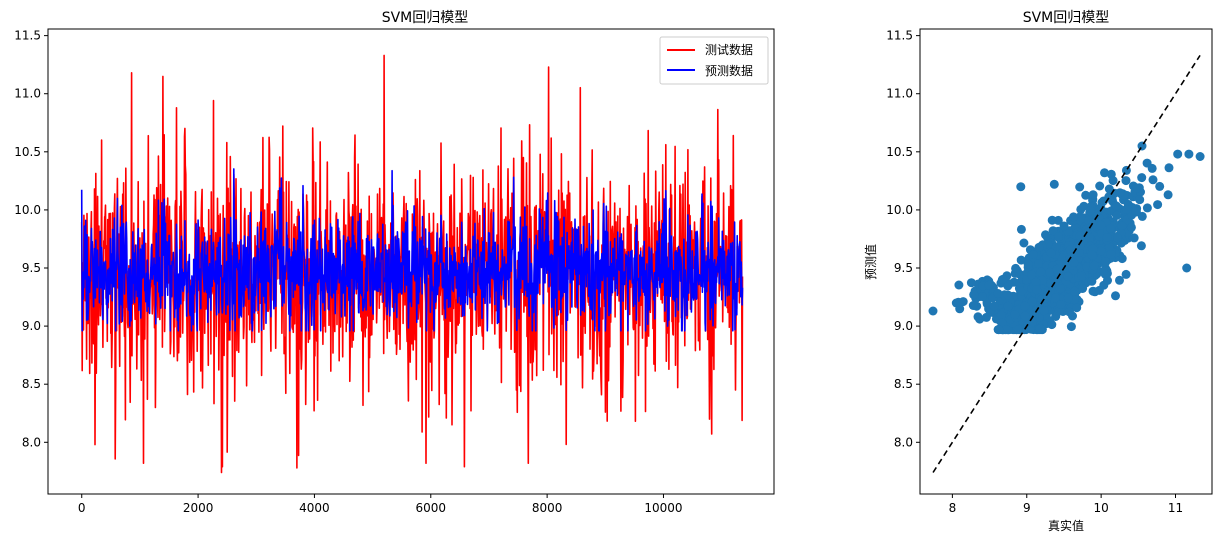 This screenshot has height=544, width=1220. I want to click on x-tick-label: 8, so click(953, 508).